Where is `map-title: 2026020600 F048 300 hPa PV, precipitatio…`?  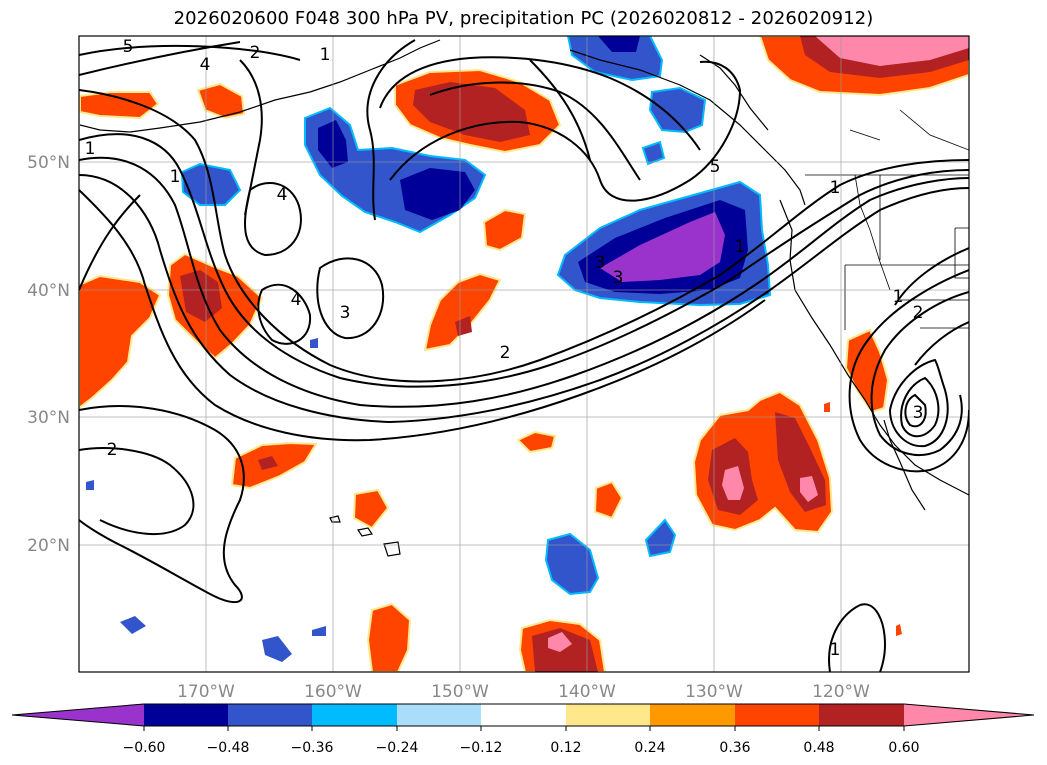
map-title: 2026020600 F048 300 hPa PV, precipitatio… is located at coordinates (523, 18).